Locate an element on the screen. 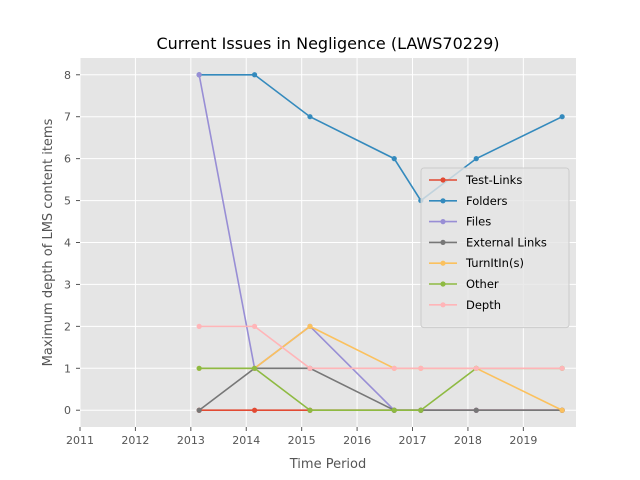 The width and height of the screenshot is (640, 480). x-tick-label: 2014 is located at coordinates (246, 440).